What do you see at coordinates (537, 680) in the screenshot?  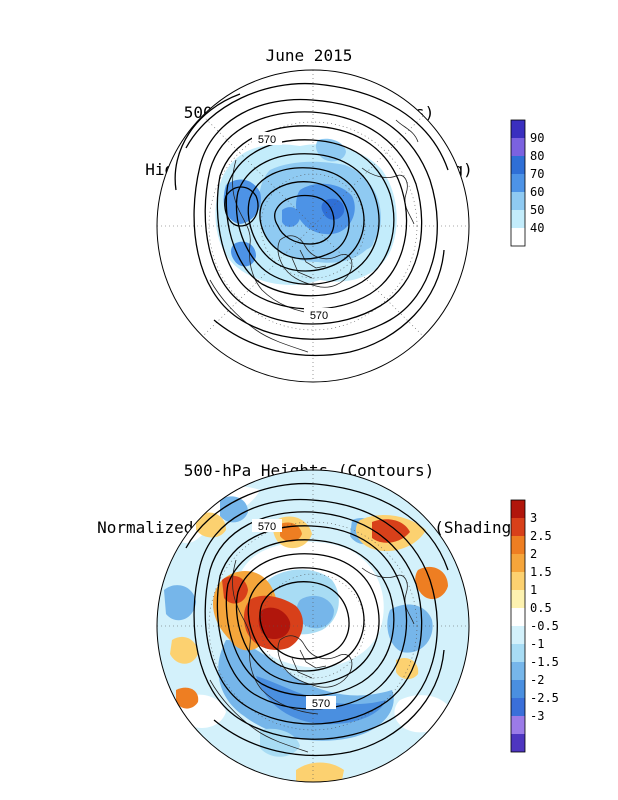 I see `bottom-colorbar-label-neg2: -2` at bounding box center [537, 680].